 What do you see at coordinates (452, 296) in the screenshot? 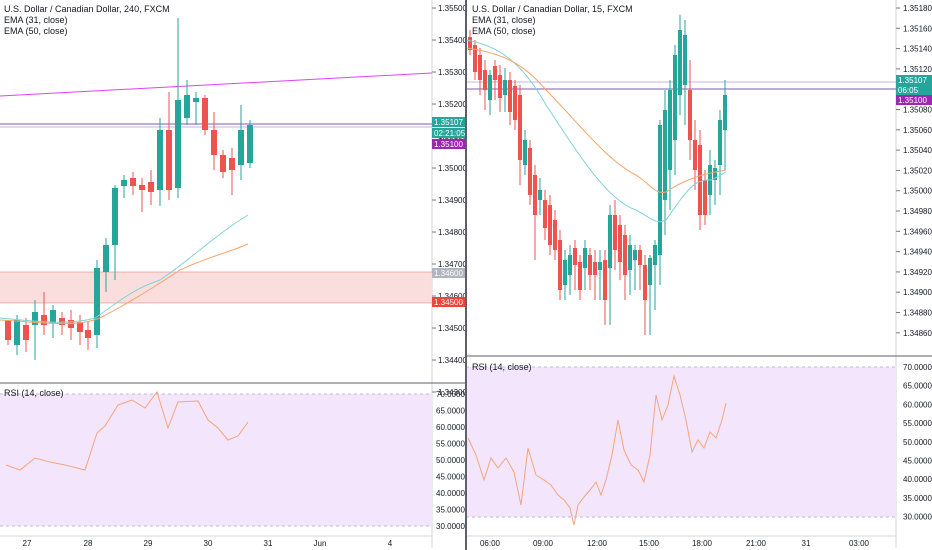
I see `left-price-tick: 1.34600` at bounding box center [452, 296].